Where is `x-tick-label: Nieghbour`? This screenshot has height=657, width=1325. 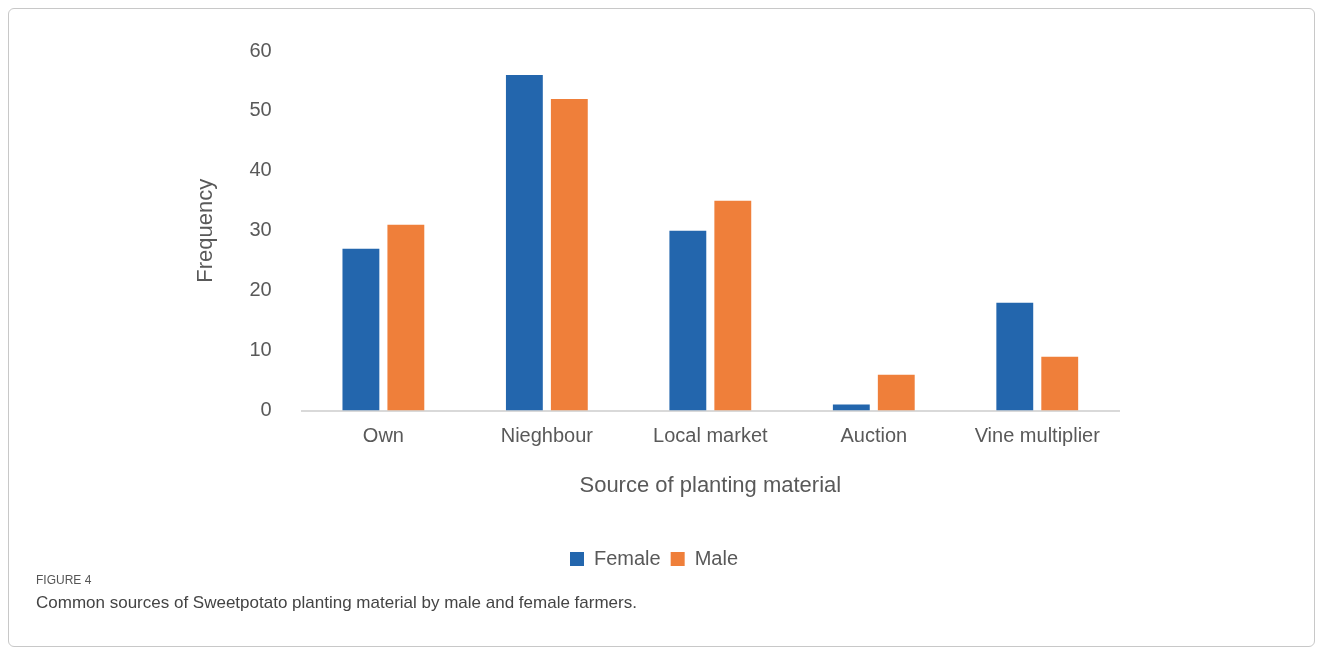
x-tick-label: Nieghbour is located at coordinates (547, 435).